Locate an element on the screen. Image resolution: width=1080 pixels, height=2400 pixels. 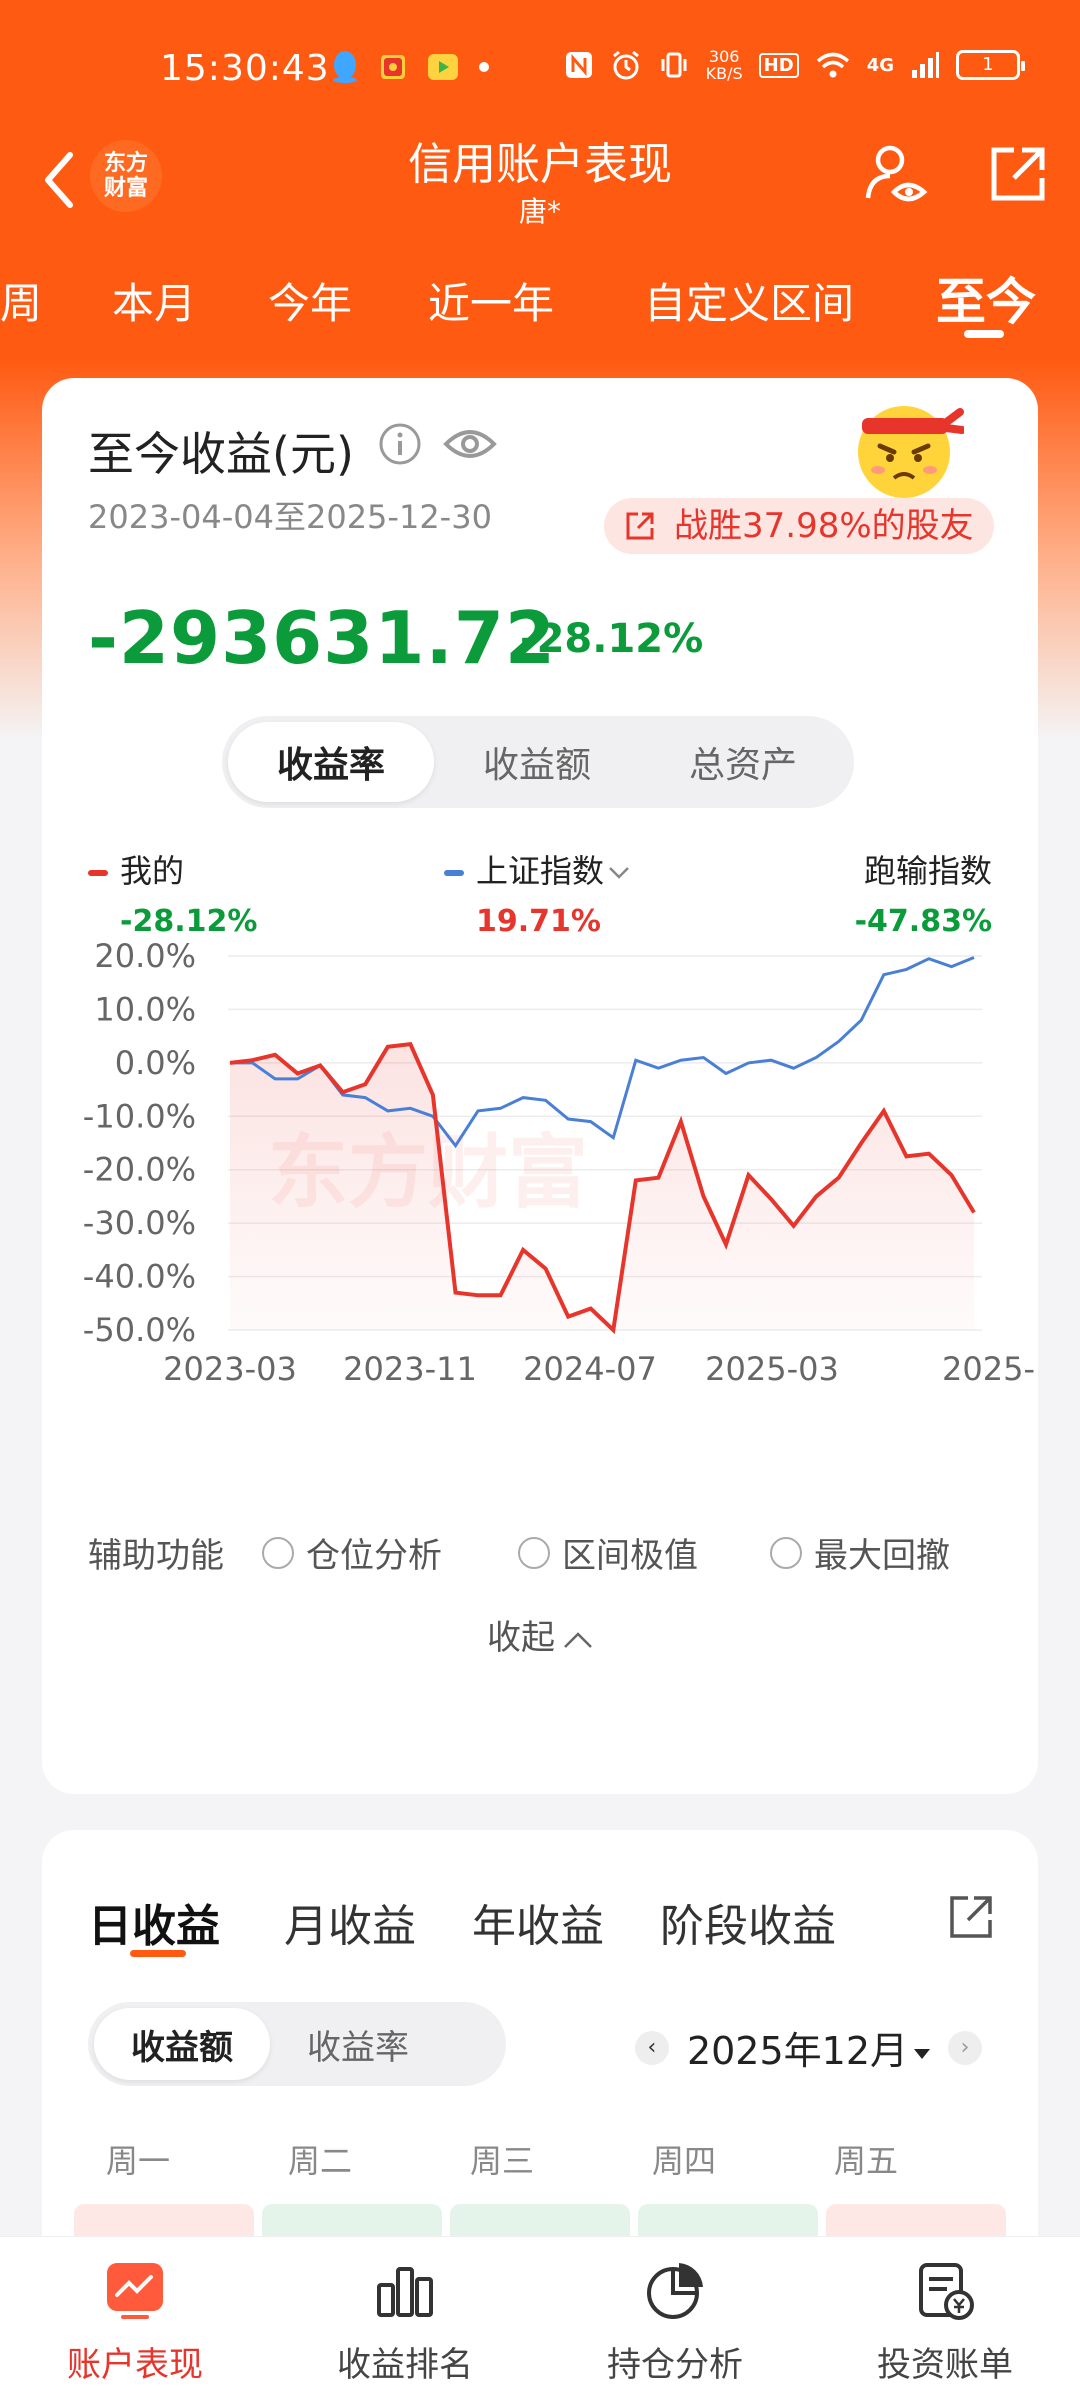
y-tick-label: 20.0% is located at coordinates (145, 956).